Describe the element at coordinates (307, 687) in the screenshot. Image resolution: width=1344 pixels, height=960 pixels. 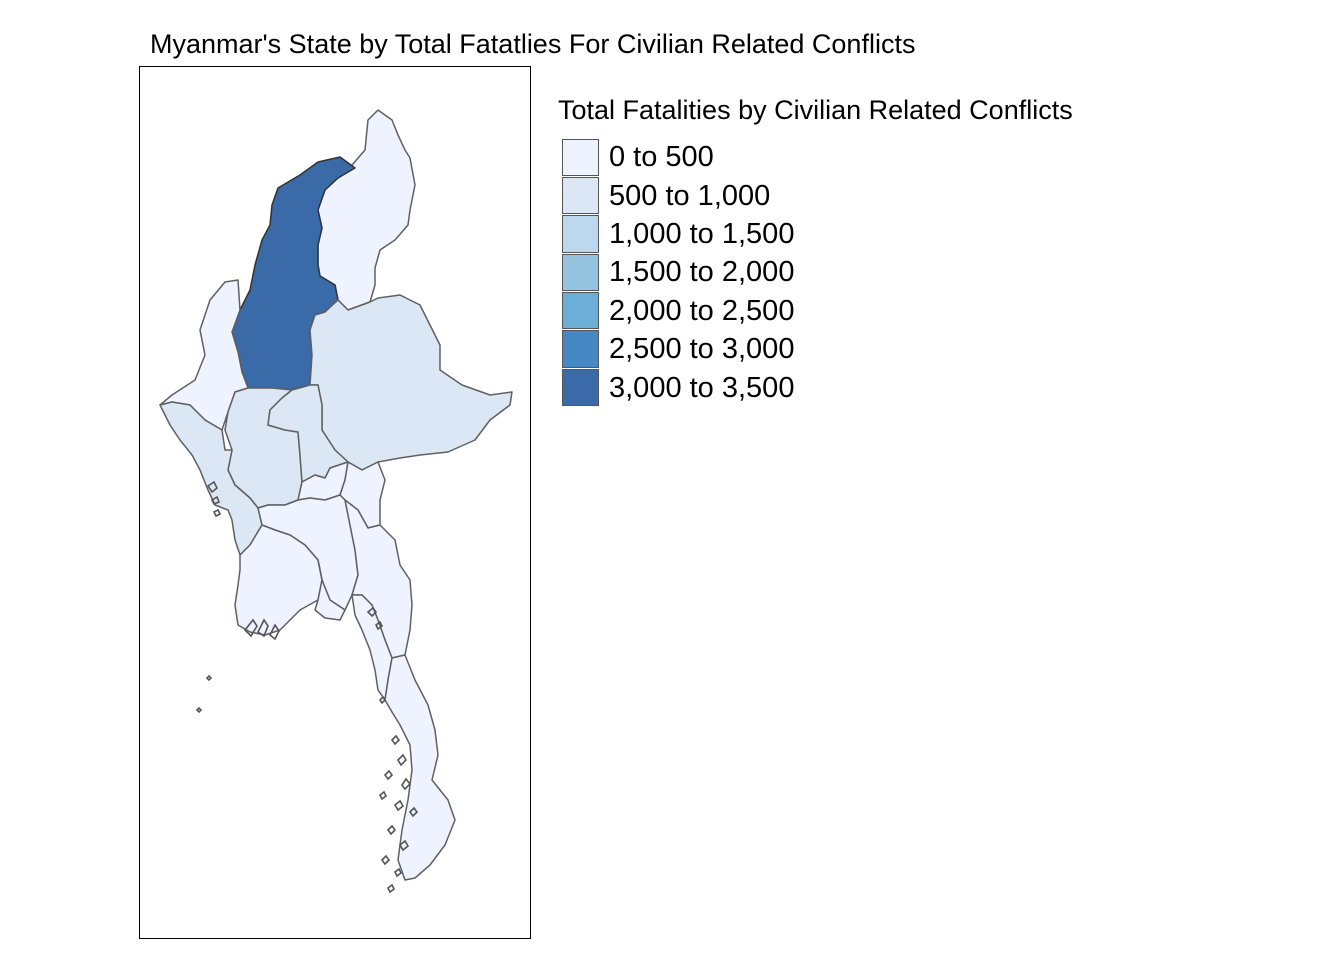
I see `islands-group` at that location.